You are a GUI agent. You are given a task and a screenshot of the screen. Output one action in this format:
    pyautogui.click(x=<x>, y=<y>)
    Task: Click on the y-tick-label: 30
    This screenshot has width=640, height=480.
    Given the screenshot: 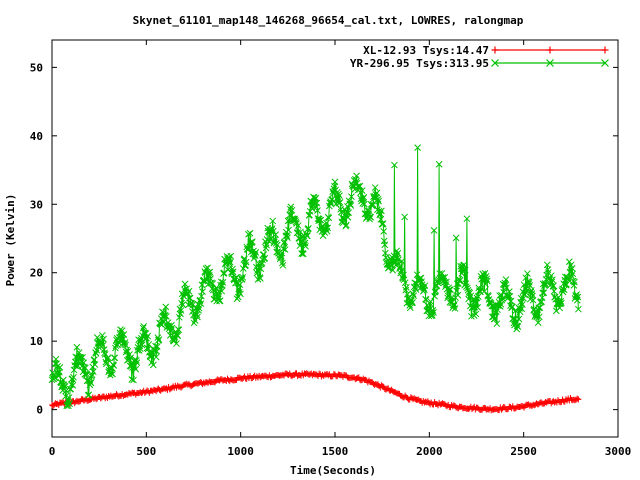 What is the action you would take?
    pyautogui.click(x=36, y=204)
    